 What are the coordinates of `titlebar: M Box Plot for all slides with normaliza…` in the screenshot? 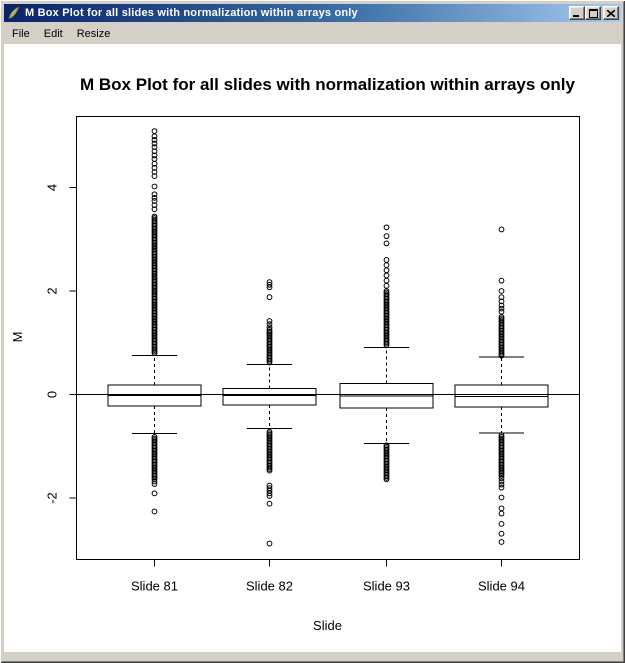 It's located at (312, 13).